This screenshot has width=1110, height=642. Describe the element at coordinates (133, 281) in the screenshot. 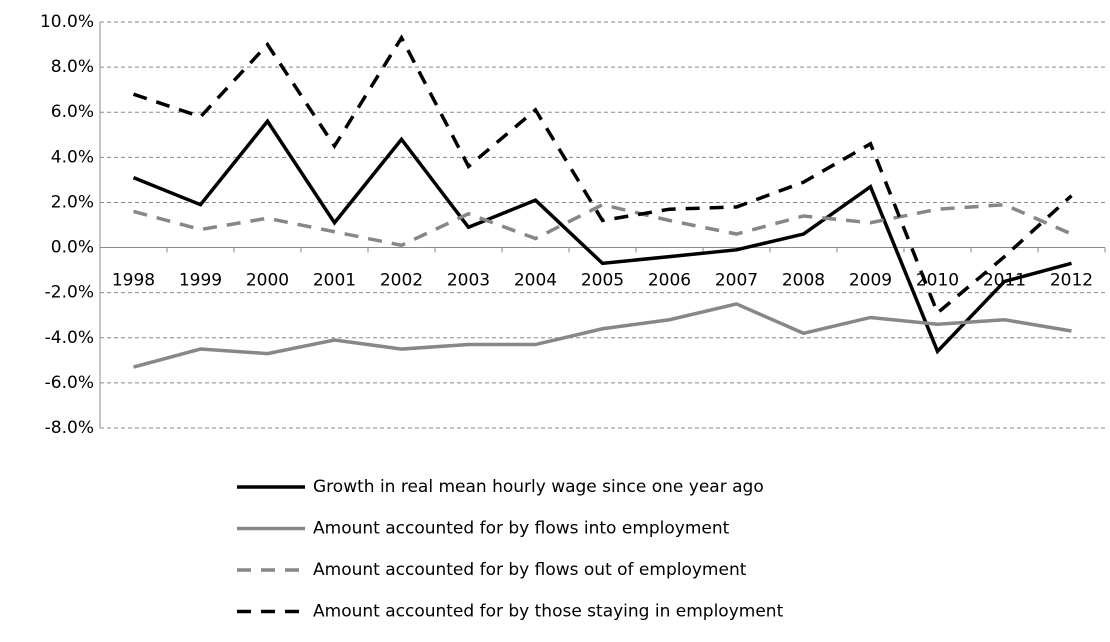

I see `x-tick-label: 1998` at that location.